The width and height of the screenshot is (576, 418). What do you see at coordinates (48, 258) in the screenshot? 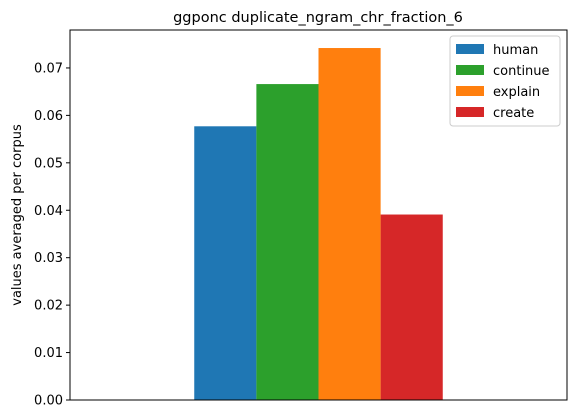
I see `y-tick-label: 0.03` at bounding box center [48, 258].